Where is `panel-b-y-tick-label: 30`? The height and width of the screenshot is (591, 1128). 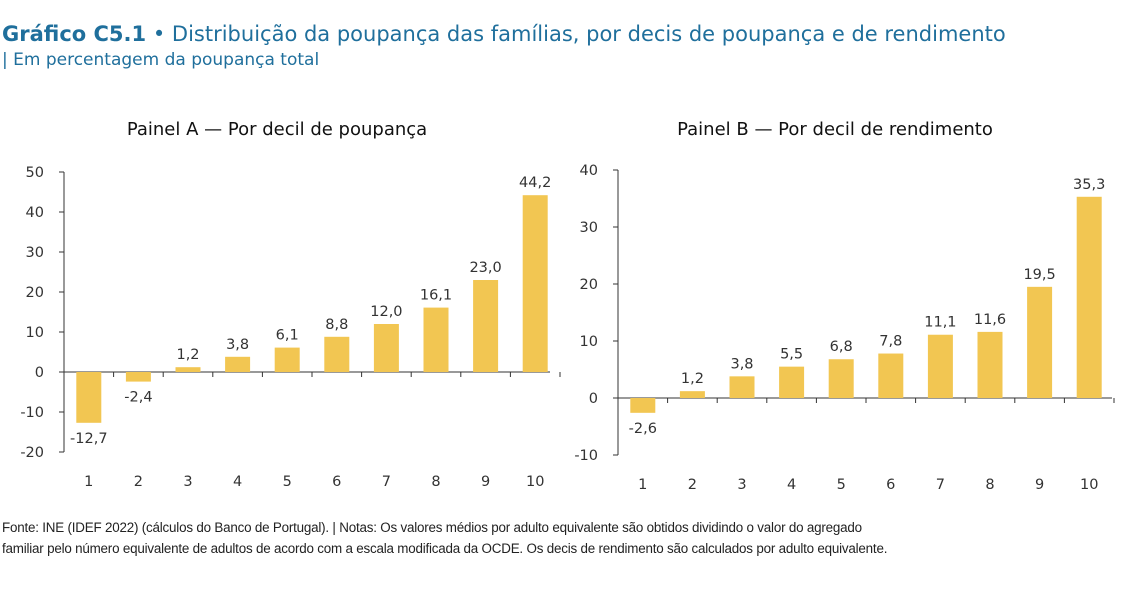 panel-b-y-tick-label: 30 is located at coordinates (589, 228).